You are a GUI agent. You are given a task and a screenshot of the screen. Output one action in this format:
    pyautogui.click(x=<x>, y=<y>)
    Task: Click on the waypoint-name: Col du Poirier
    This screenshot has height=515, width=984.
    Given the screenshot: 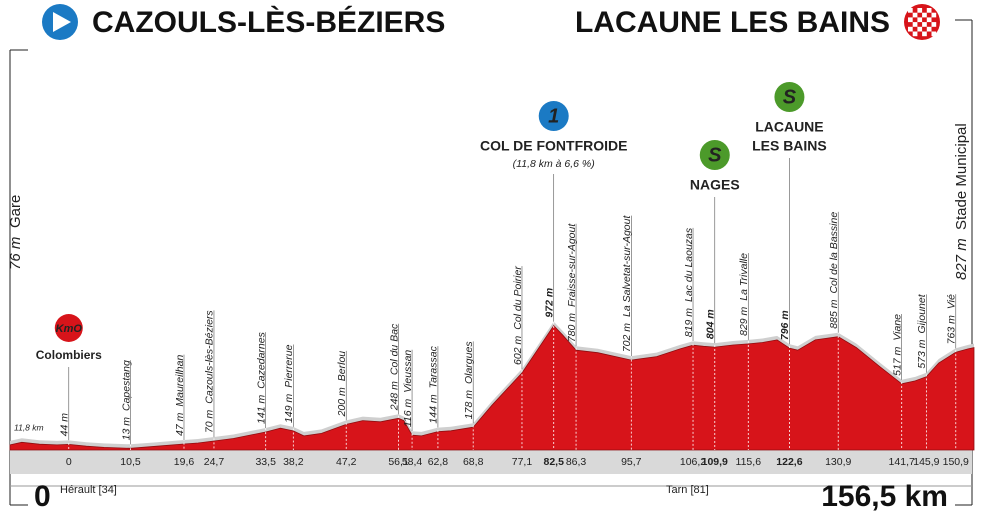 What is the action you would take?
    pyautogui.click(x=518, y=298)
    